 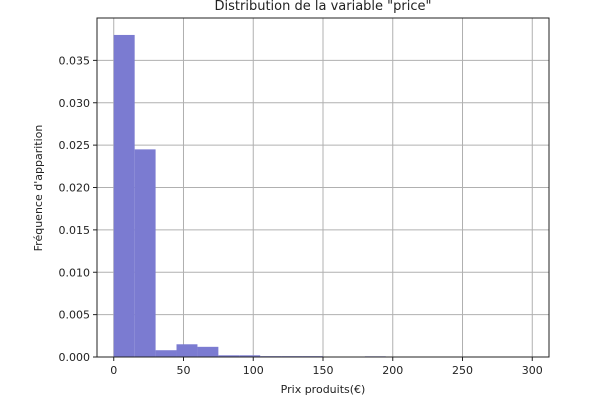 What do you see at coordinates (75, 188) in the screenshot?
I see `y-tick-label: 0.020` at bounding box center [75, 188].